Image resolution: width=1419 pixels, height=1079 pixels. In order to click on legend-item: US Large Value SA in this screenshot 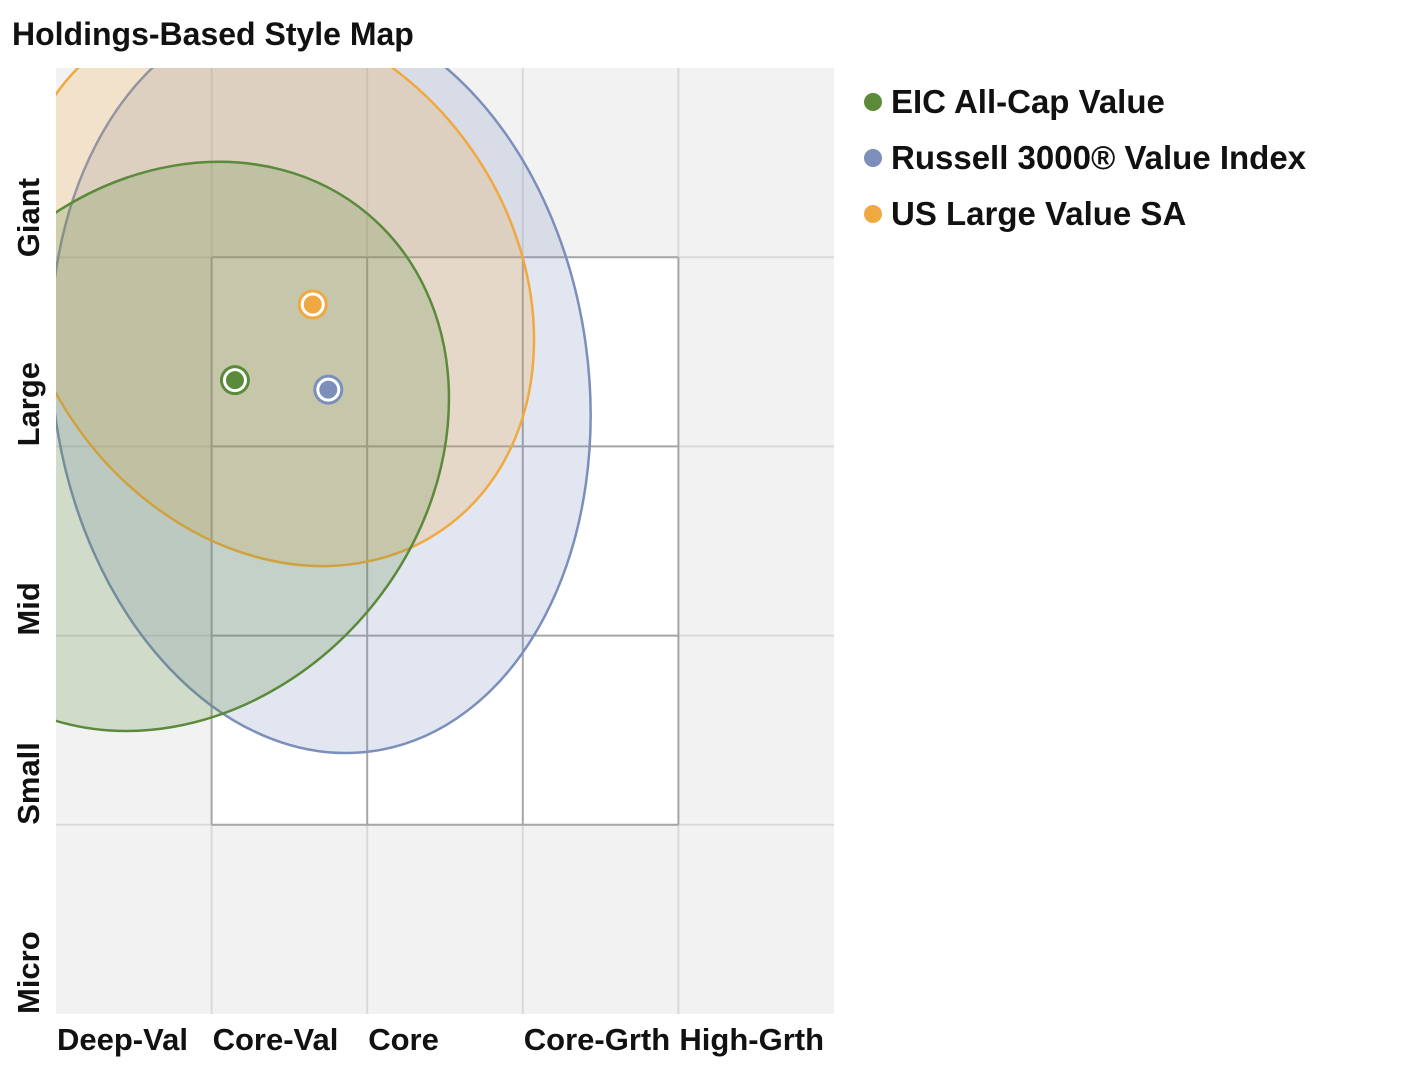, I will do `click(1085, 214)`.